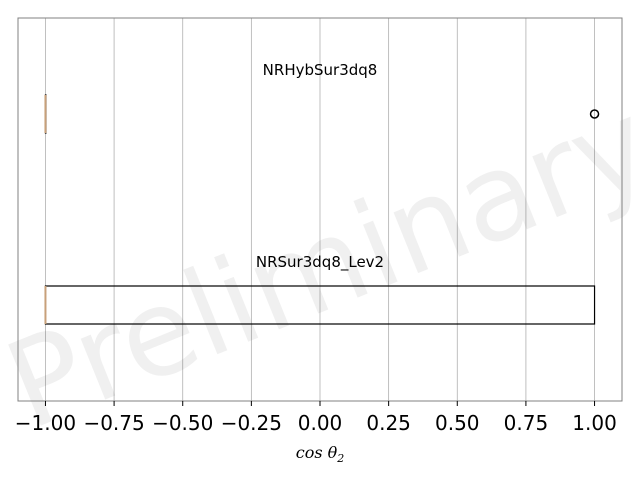  Describe the element at coordinates (320, 70) in the screenshot. I see `series-name: NRHybSur3dq8` at that location.